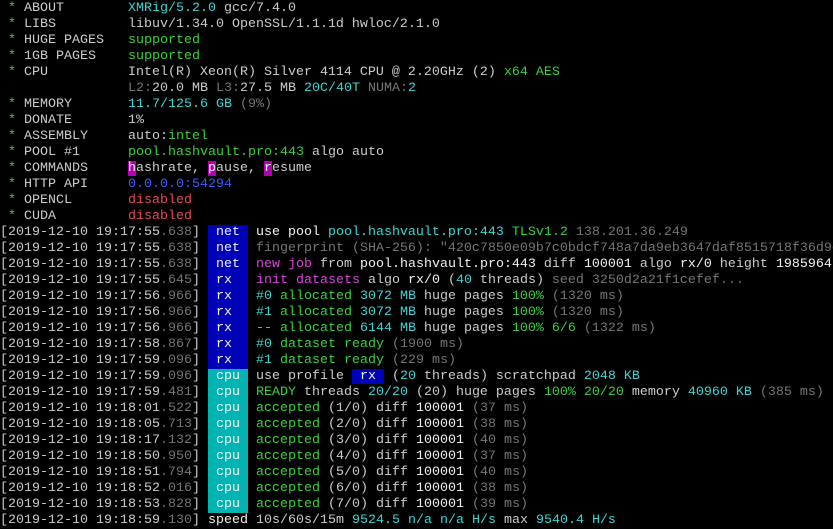  Describe the element at coordinates (180, 104) in the screenshot. I see `header-value: 11.7/125.6 GB` at that location.